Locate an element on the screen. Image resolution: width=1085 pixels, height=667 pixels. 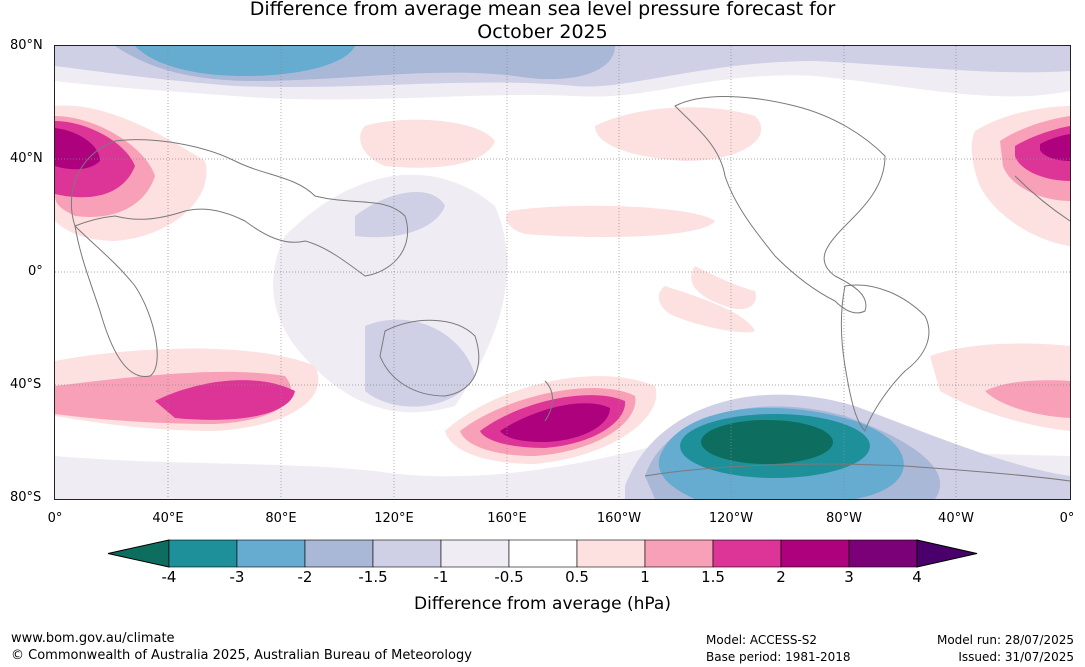
colorbar-tick: -1 is located at coordinates (441, 577).